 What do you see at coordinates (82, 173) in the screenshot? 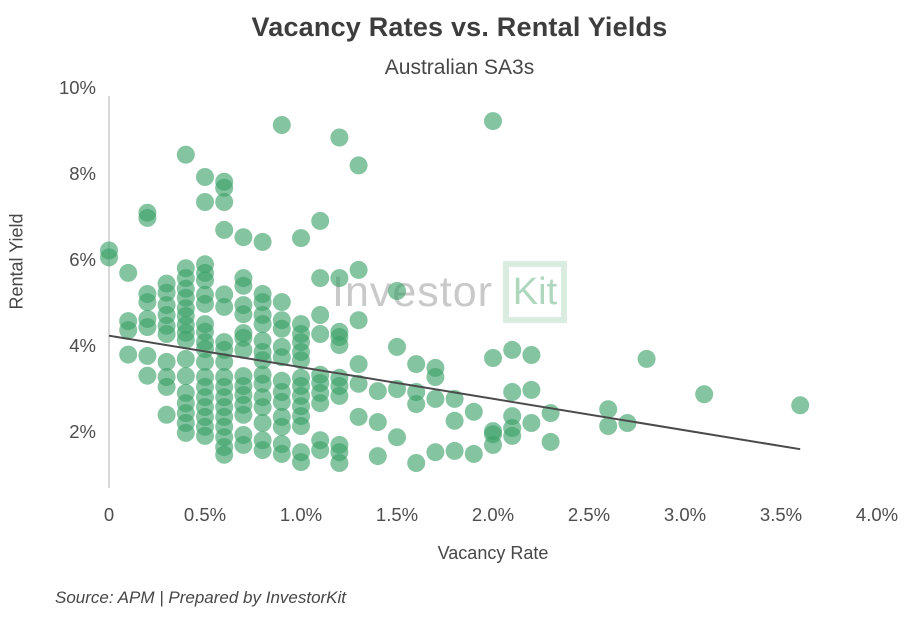
I see `y-tick-label: 8%` at bounding box center [82, 173].